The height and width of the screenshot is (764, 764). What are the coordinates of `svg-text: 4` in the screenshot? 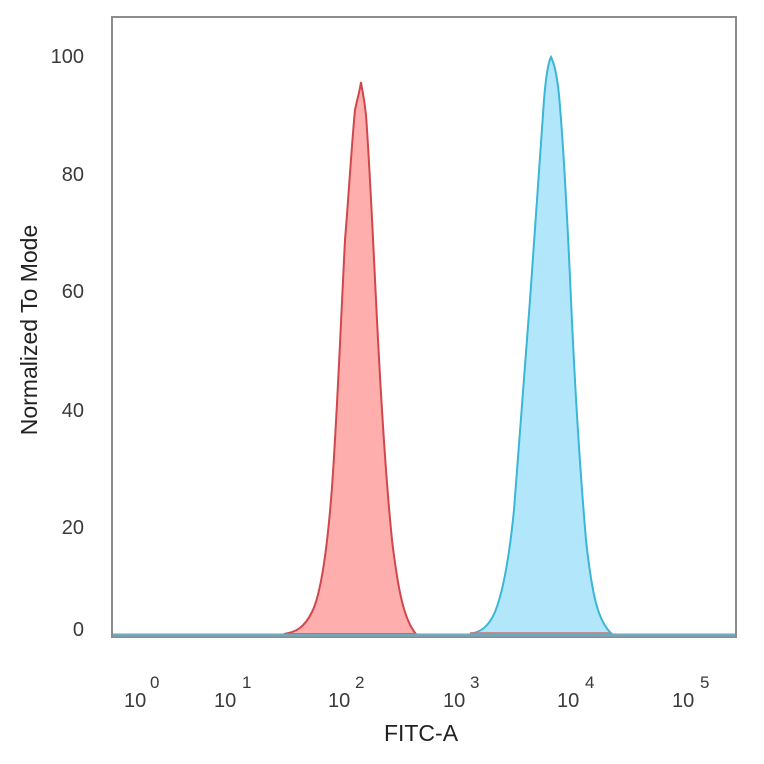 It's located at (589, 682).